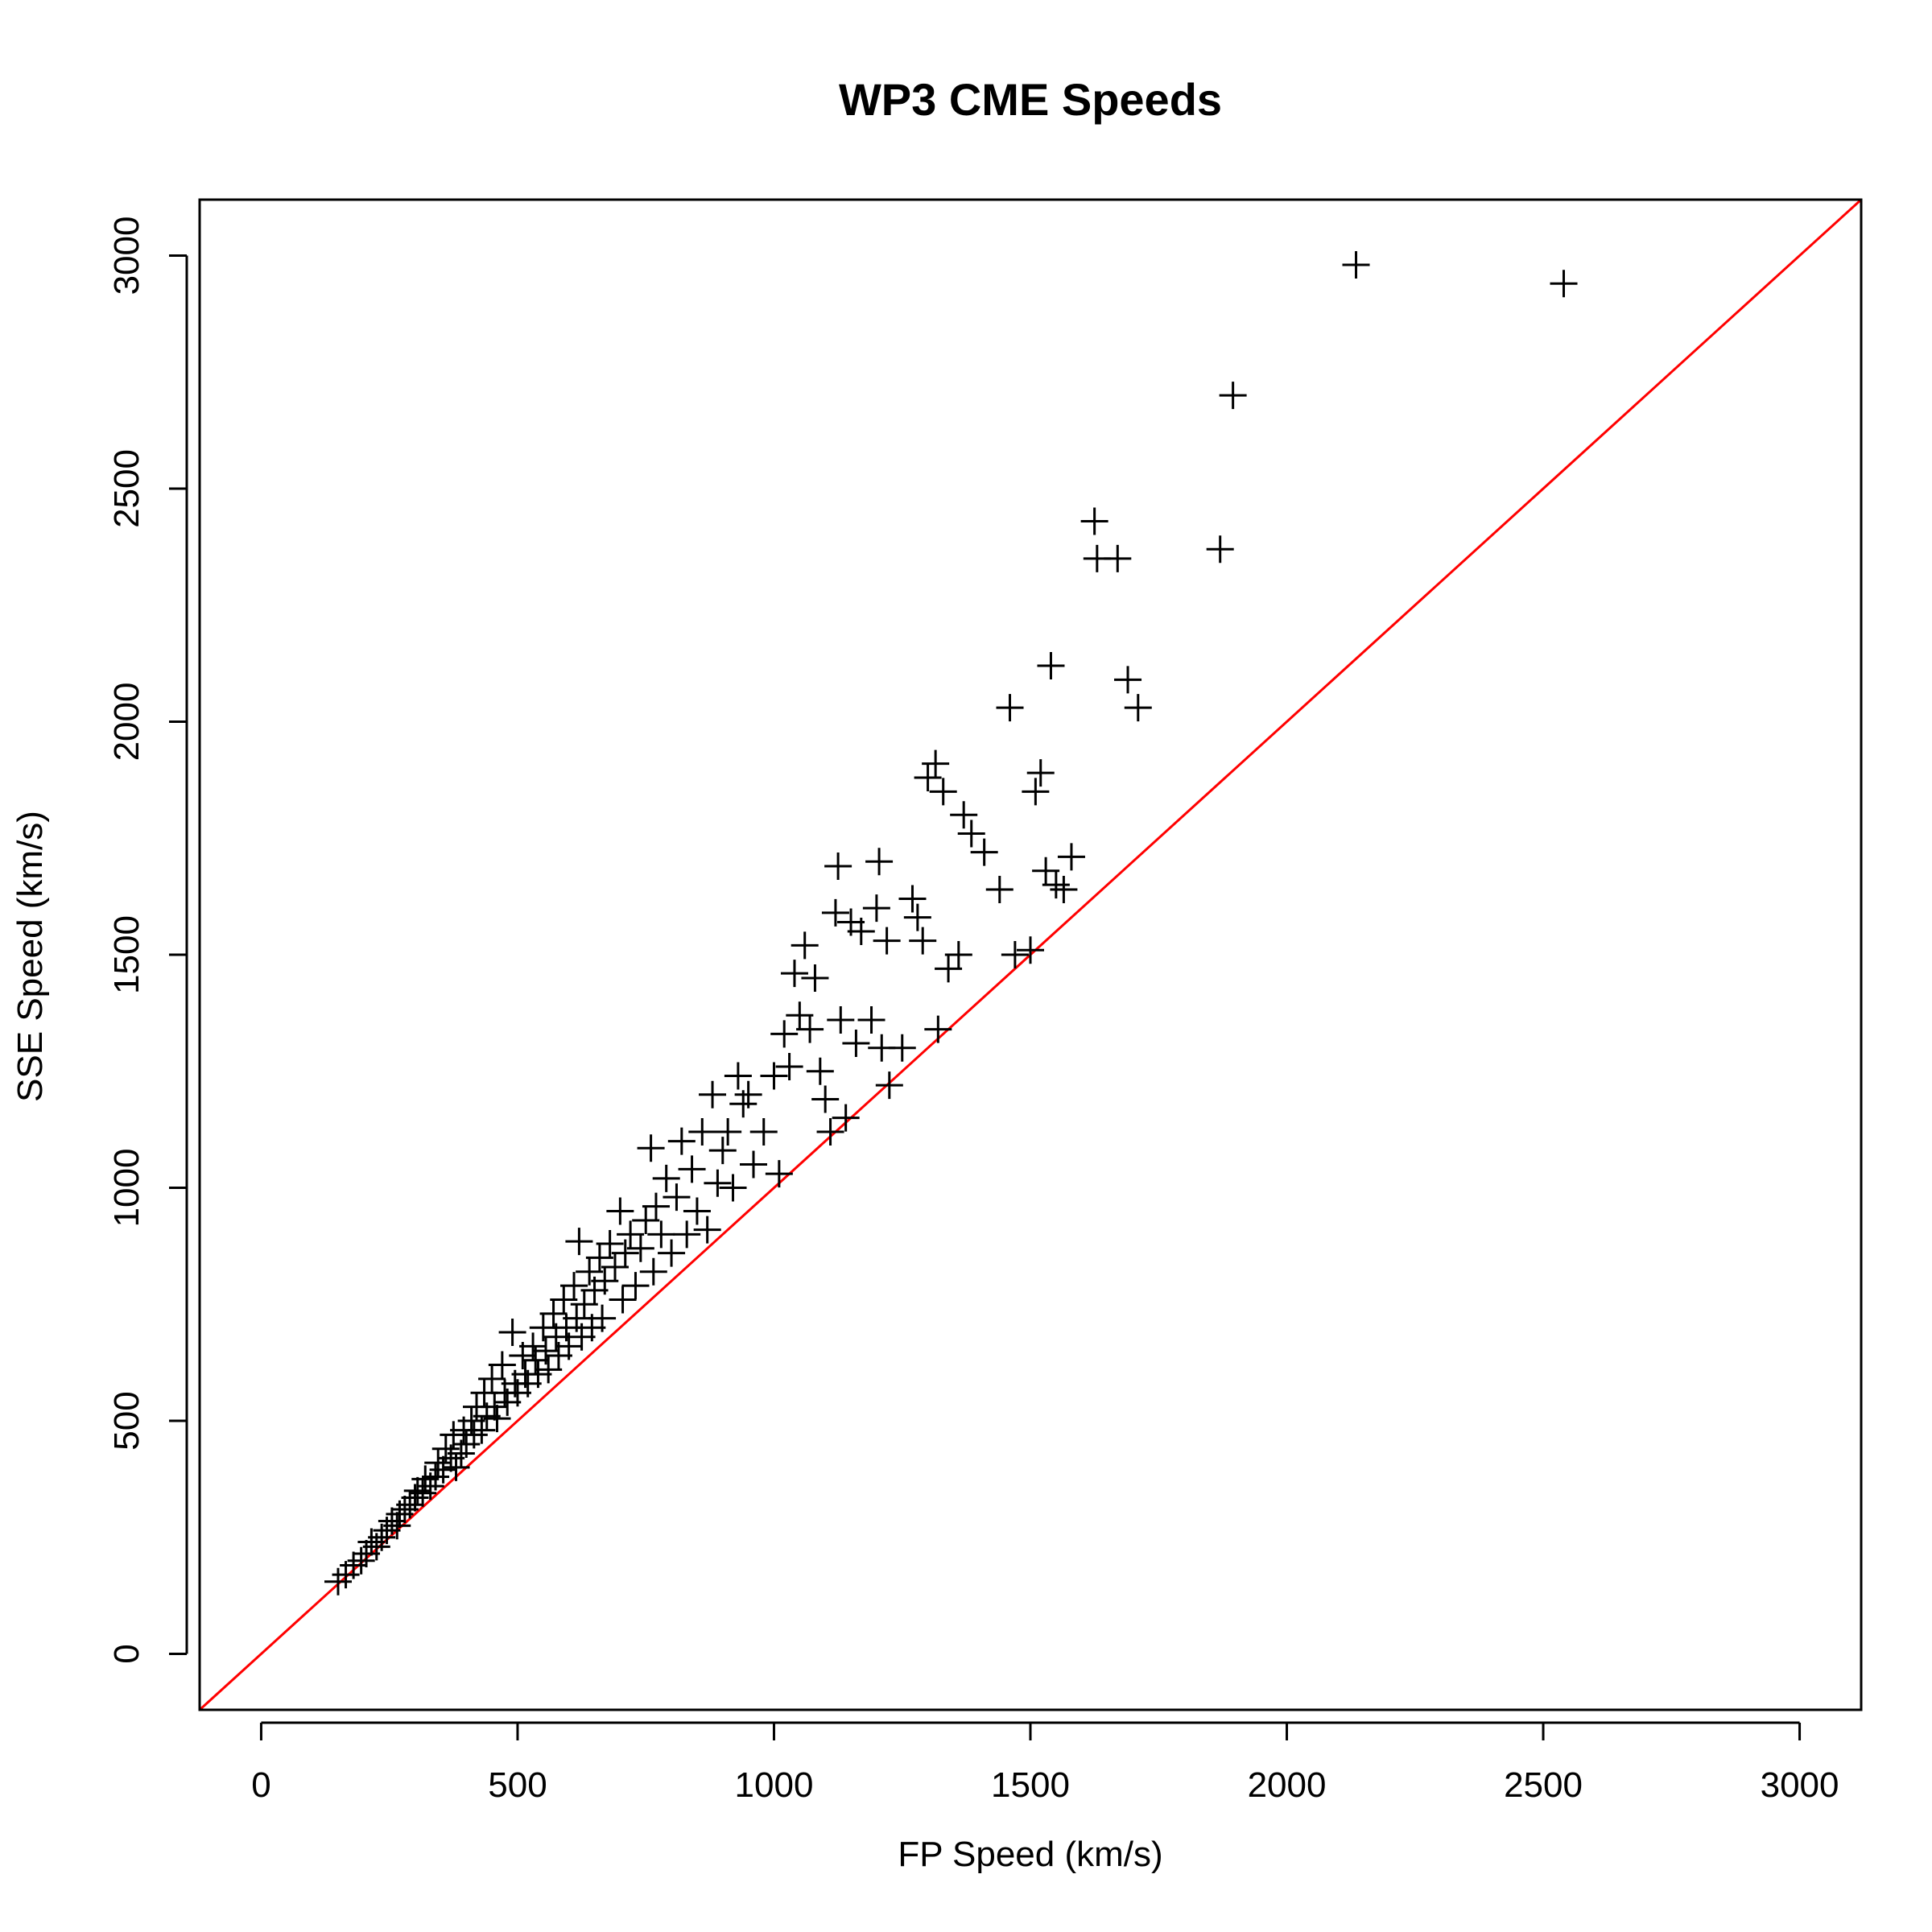 This screenshot has height=1932, width=1932. Describe the element at coordinates (1045, 1763) in the screenshot. I see `x-axis: 0 500 1000 1500 2000 2500 3000` at that location.